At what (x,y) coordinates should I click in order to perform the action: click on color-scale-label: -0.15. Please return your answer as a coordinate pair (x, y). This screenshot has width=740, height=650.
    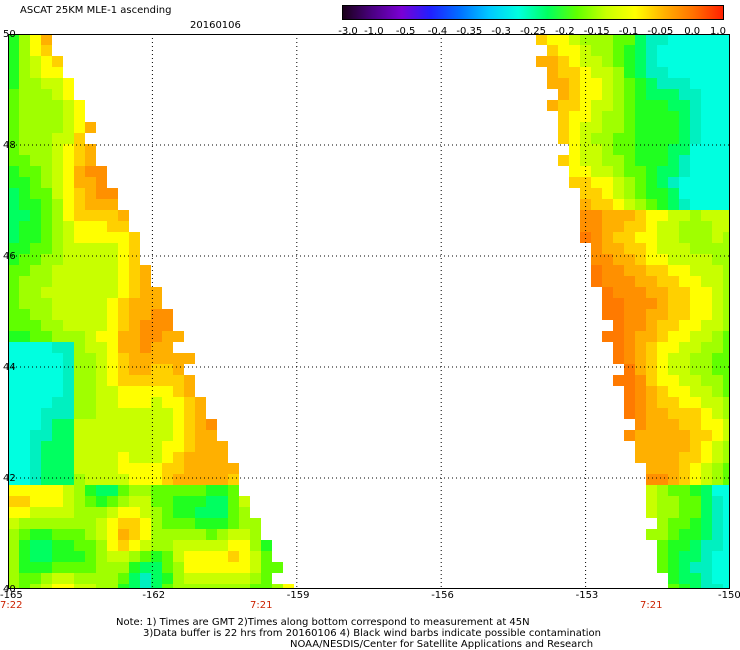
    Looking at the image, I should click on (596, 31).